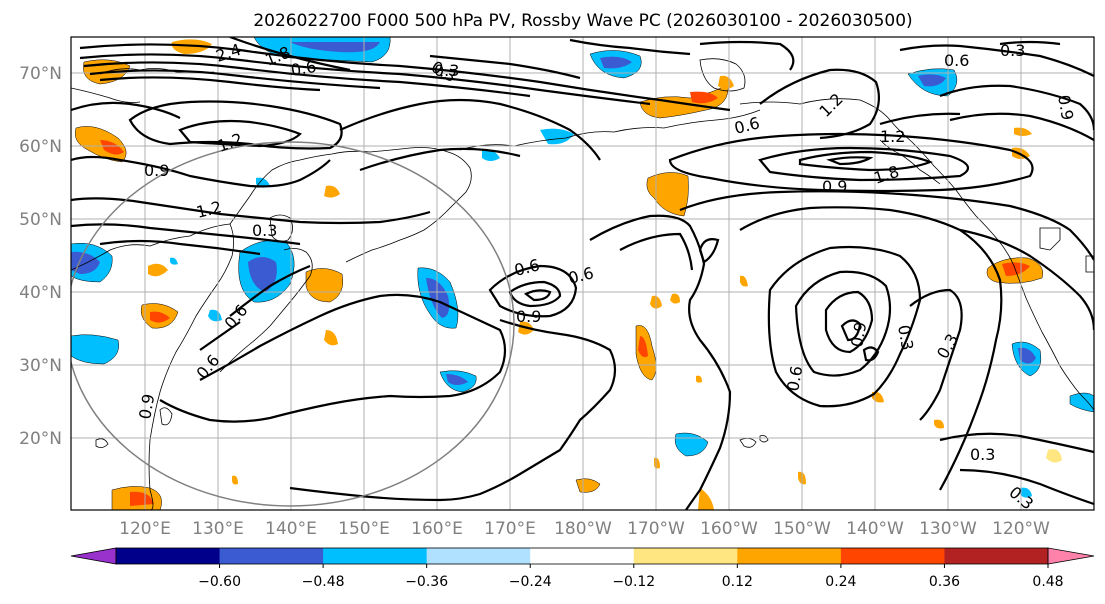  Describe the element at coordinates (219, 582) in the screenshot. I see `colorbar-tick-label: −0.60` at that location.